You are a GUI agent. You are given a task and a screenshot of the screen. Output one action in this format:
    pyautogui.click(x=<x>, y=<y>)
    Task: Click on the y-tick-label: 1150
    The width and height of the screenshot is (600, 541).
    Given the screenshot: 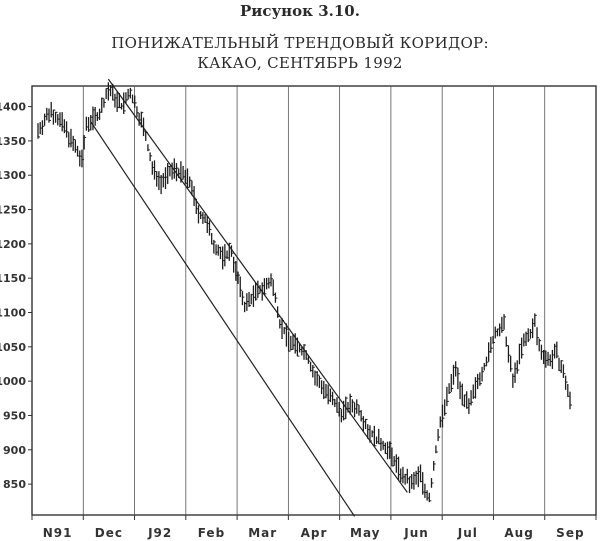 What is the action you would take?
    pyautogui.click(x=13, y=278)
    